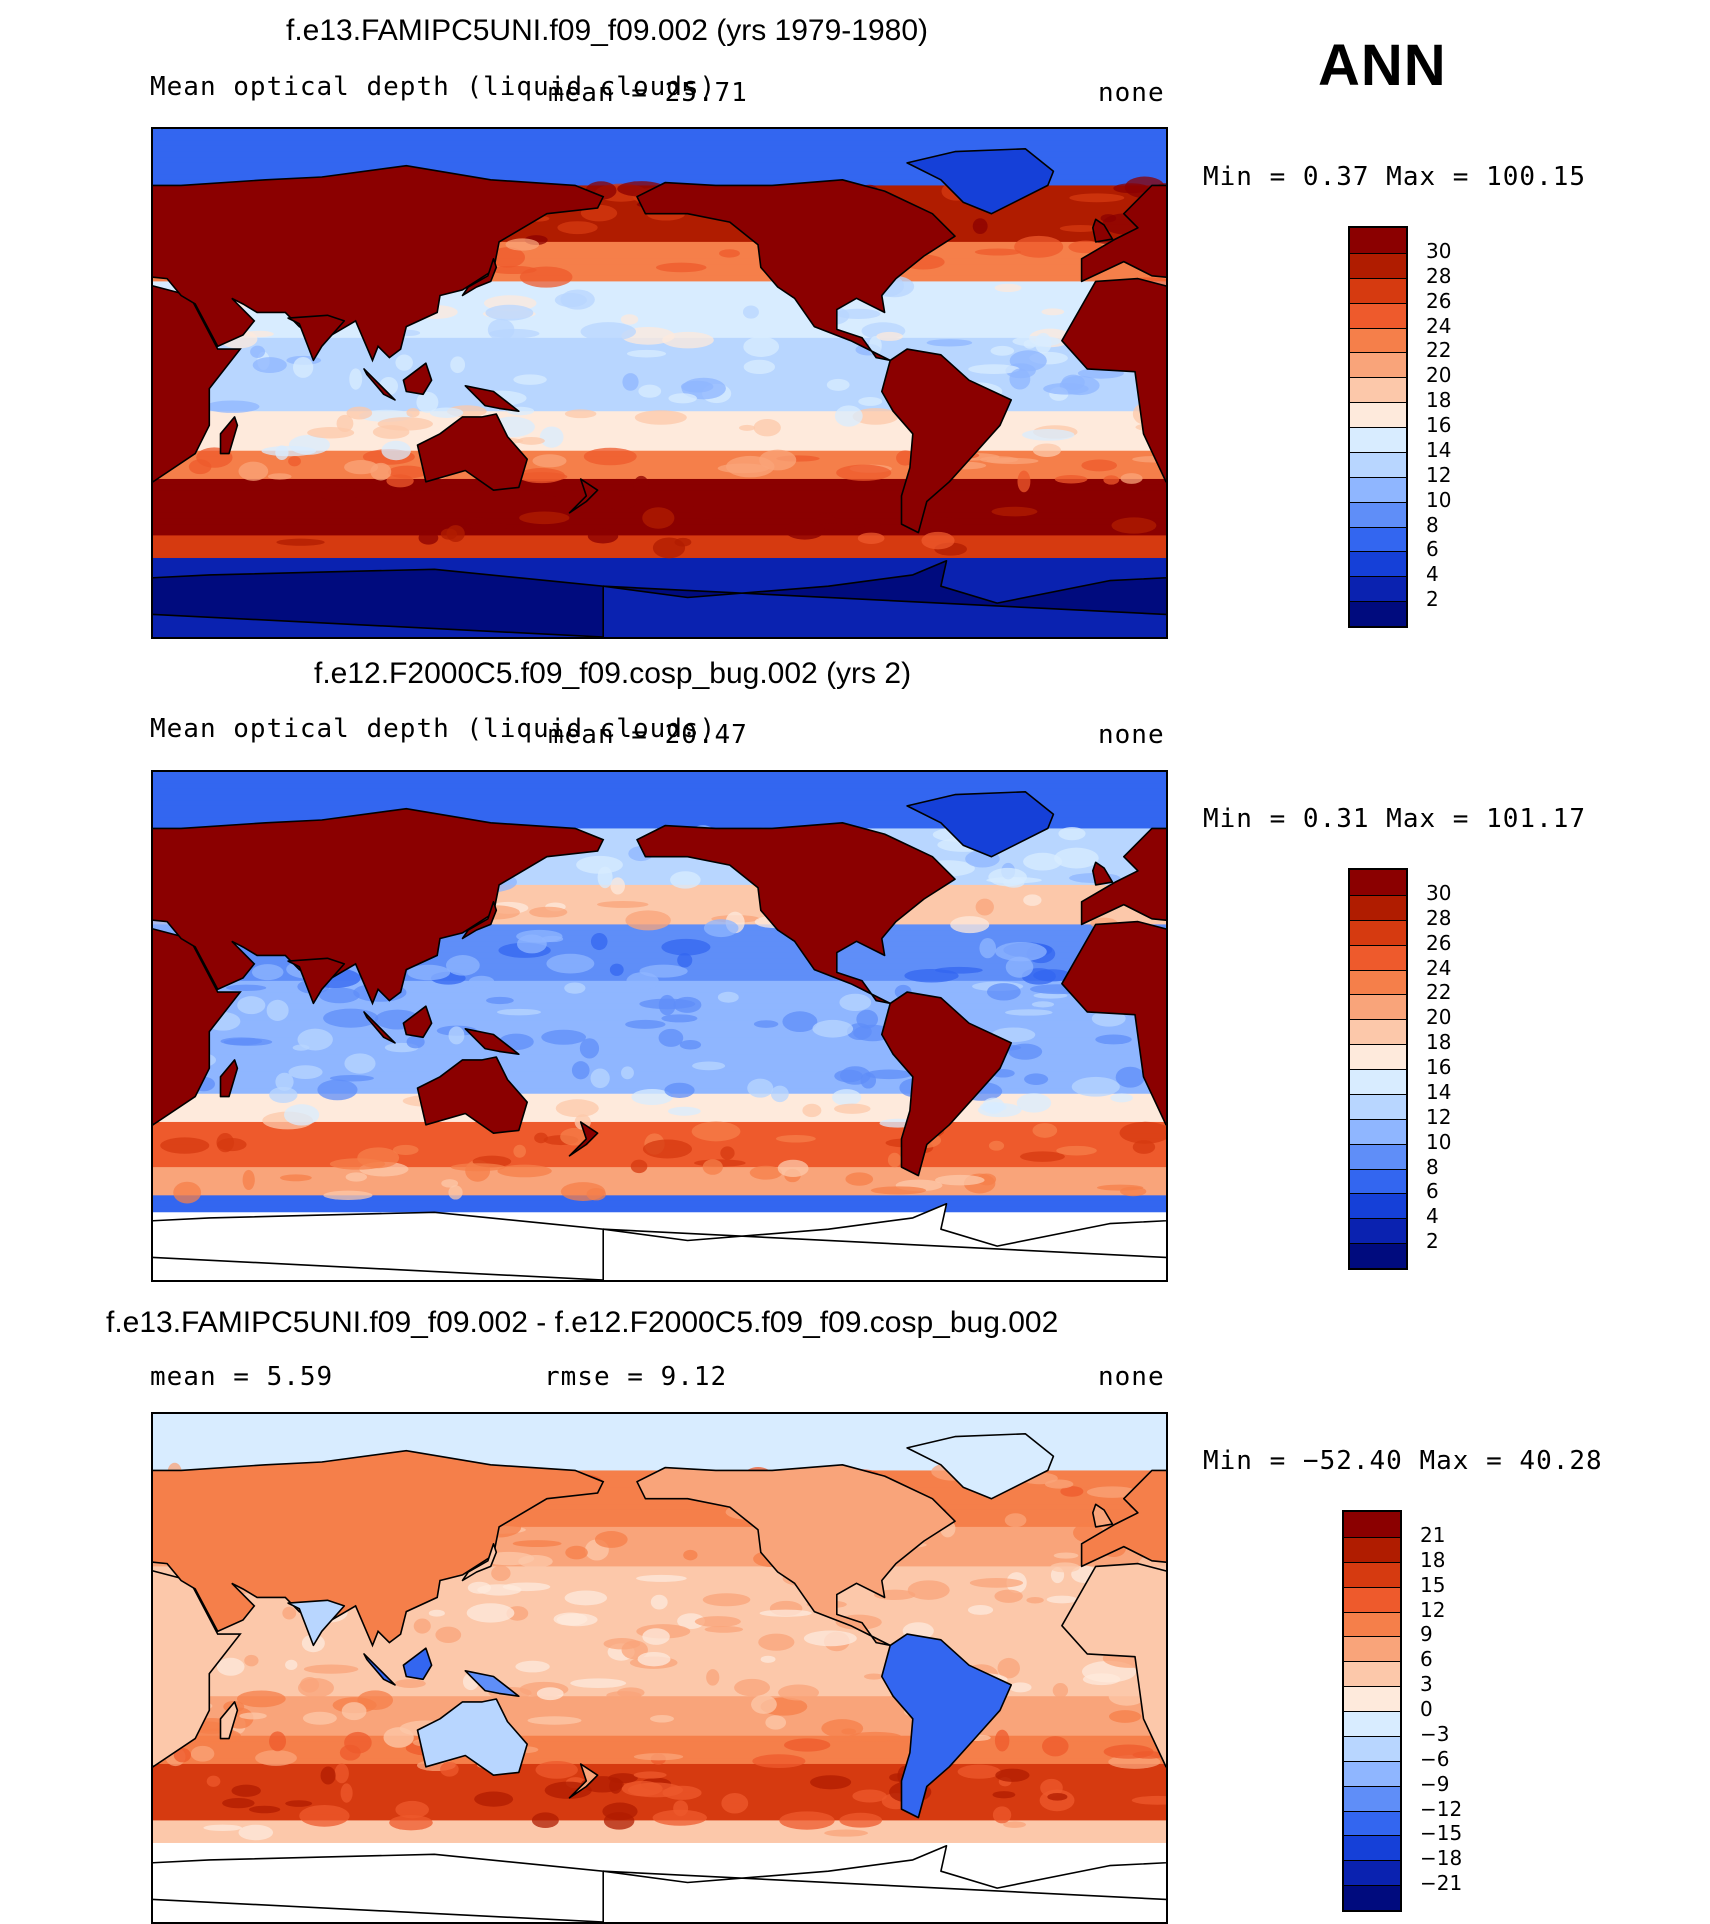  I want to click on colorbar-tick-label: 22, so click(1439, 992).